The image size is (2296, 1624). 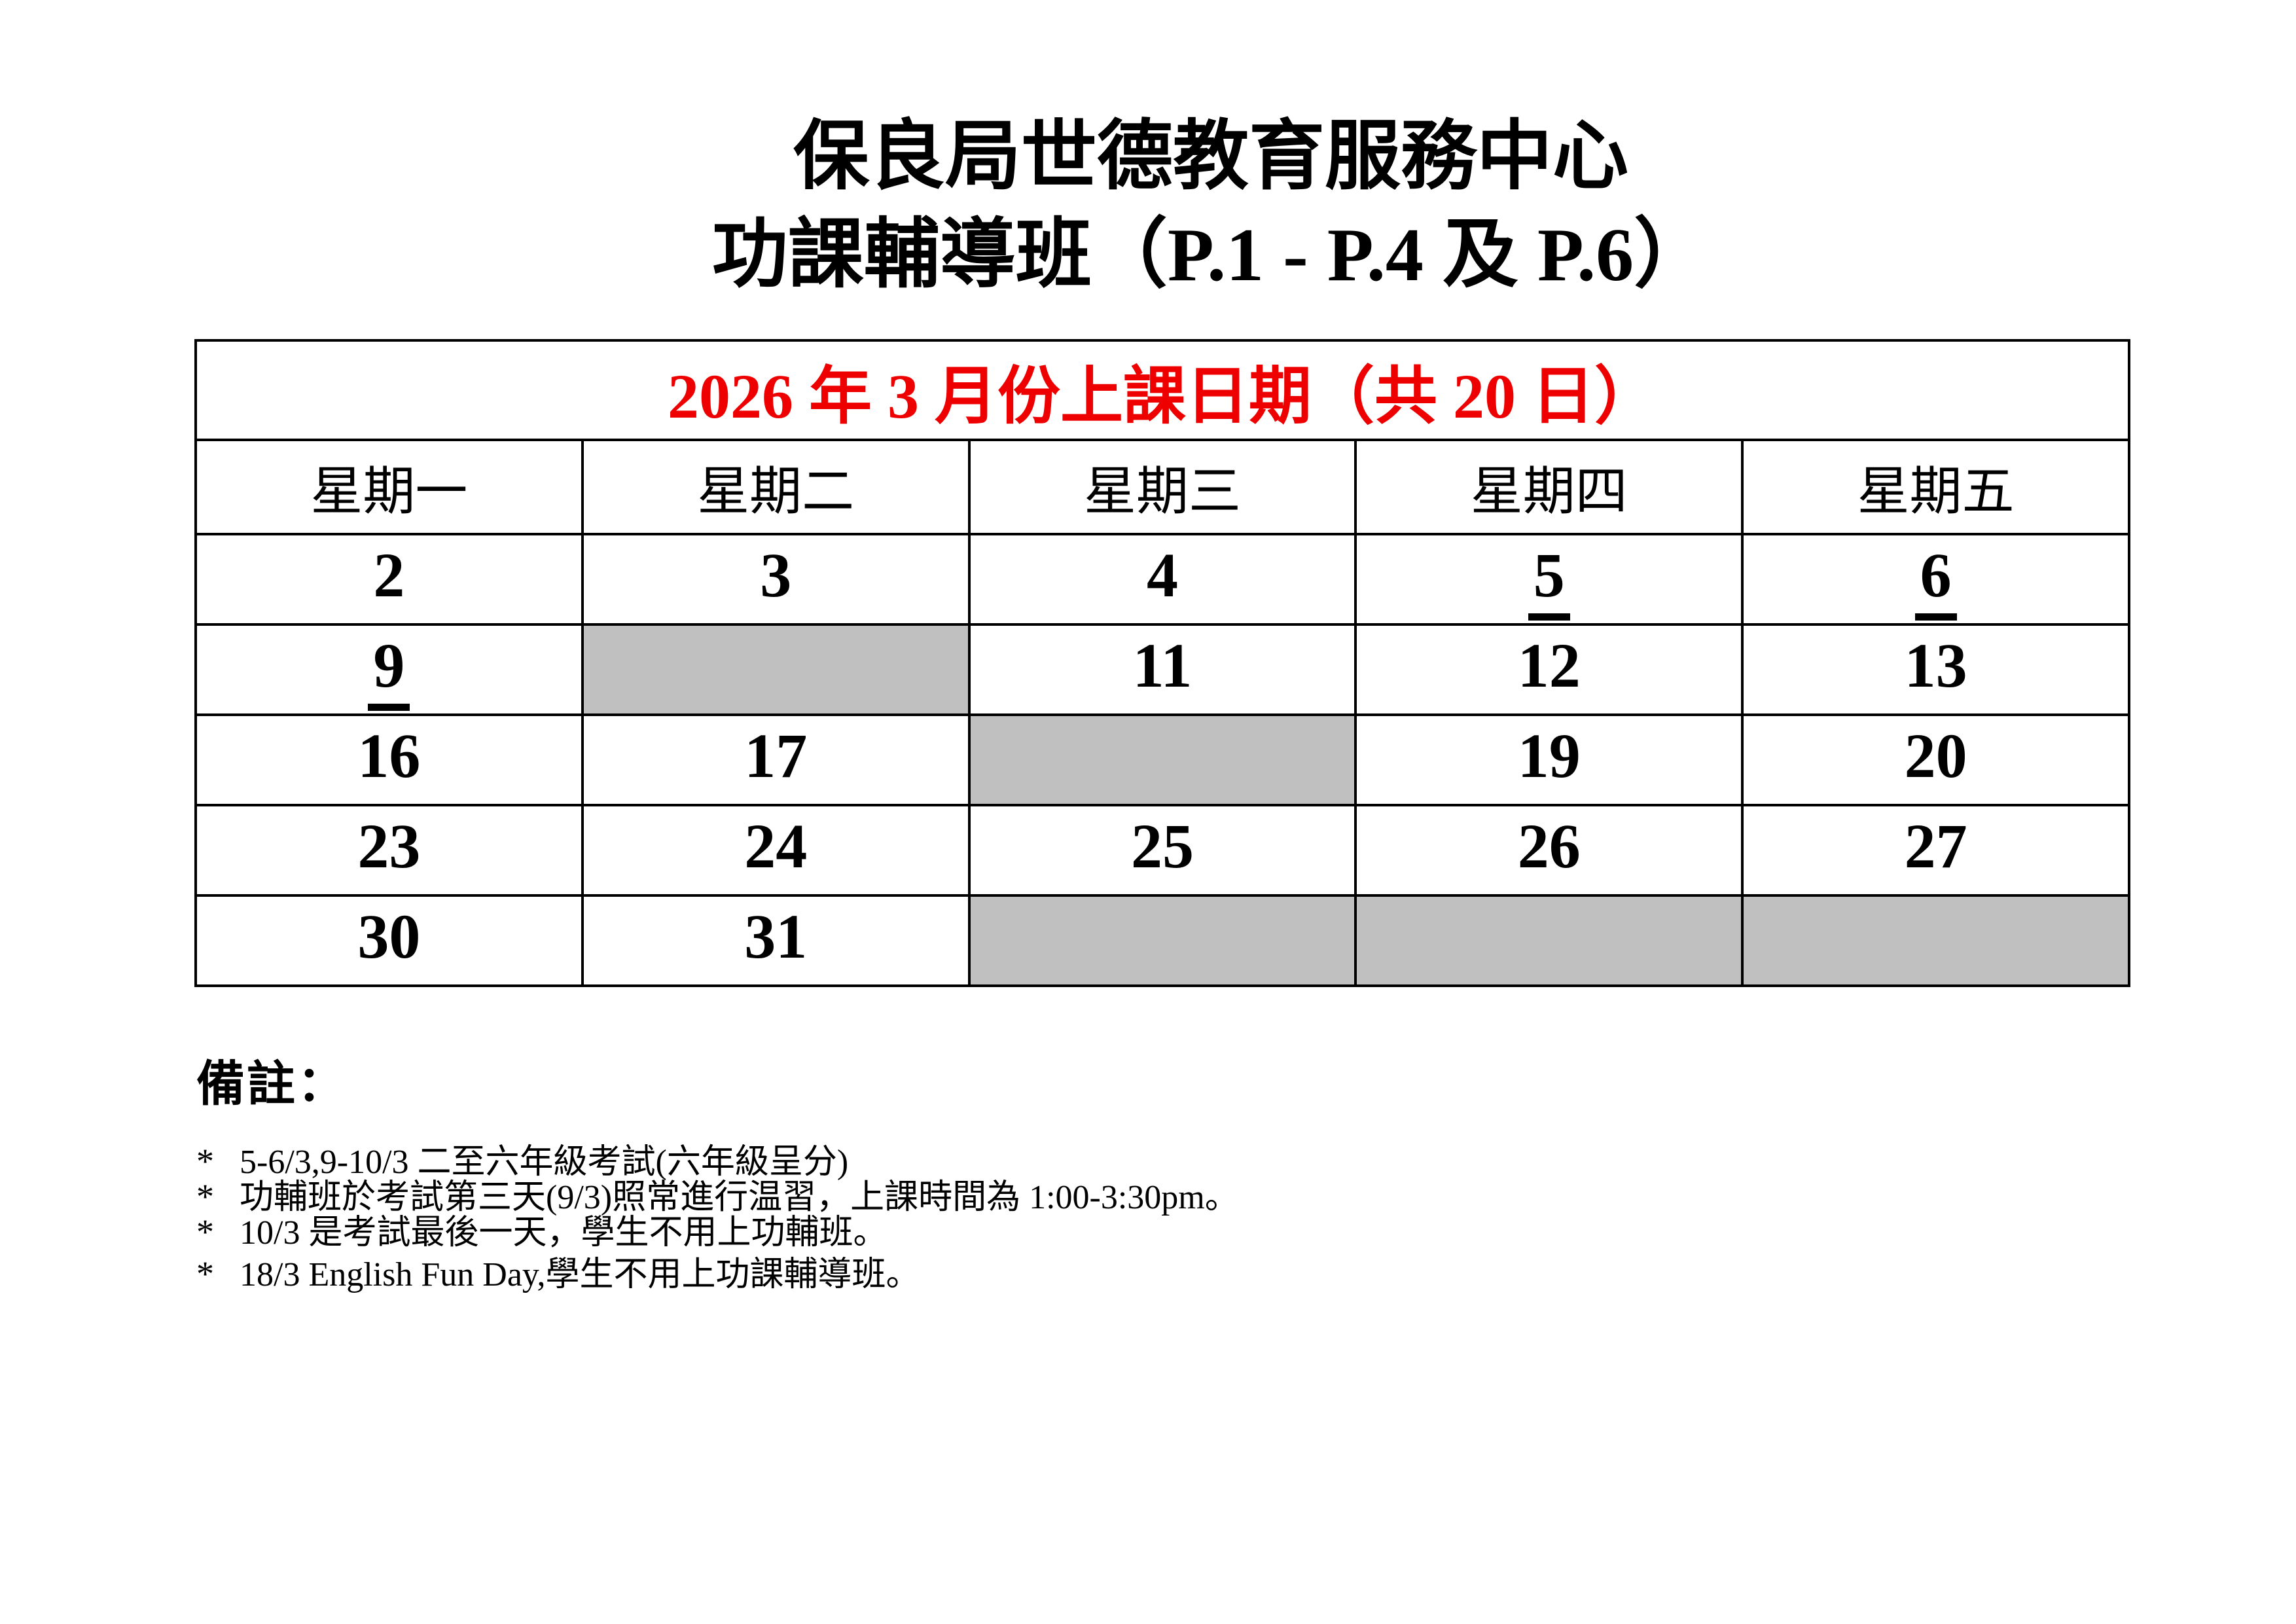 I want to click on date-cell: 6, so click(x=1935, y=579).